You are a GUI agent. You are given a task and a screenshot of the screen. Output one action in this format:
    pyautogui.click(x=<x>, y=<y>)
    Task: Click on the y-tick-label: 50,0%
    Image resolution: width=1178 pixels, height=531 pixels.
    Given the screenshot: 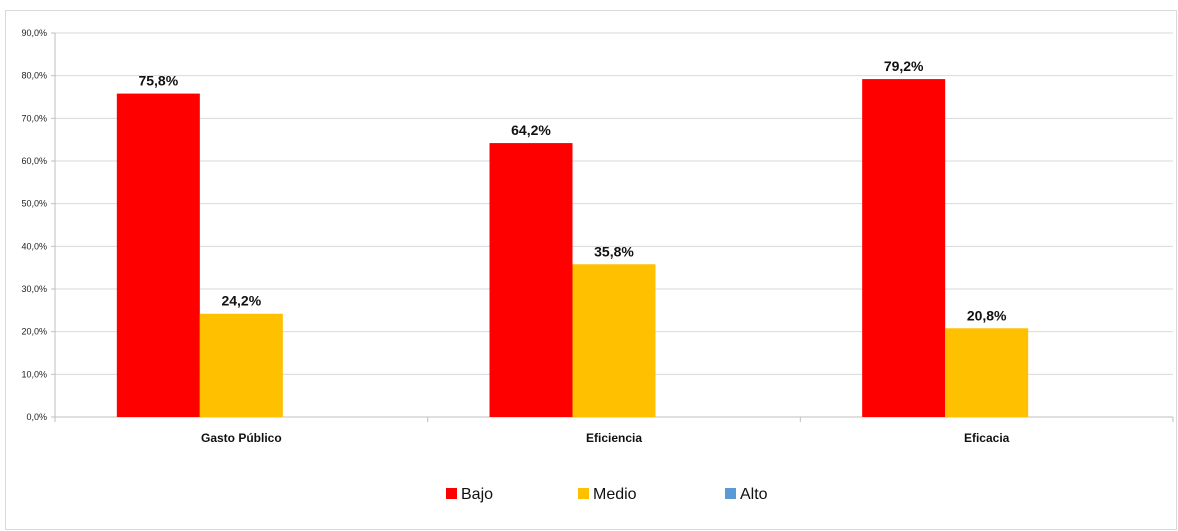 What is the action you would take?
    pyautogui.click(x=34, y=204)
    